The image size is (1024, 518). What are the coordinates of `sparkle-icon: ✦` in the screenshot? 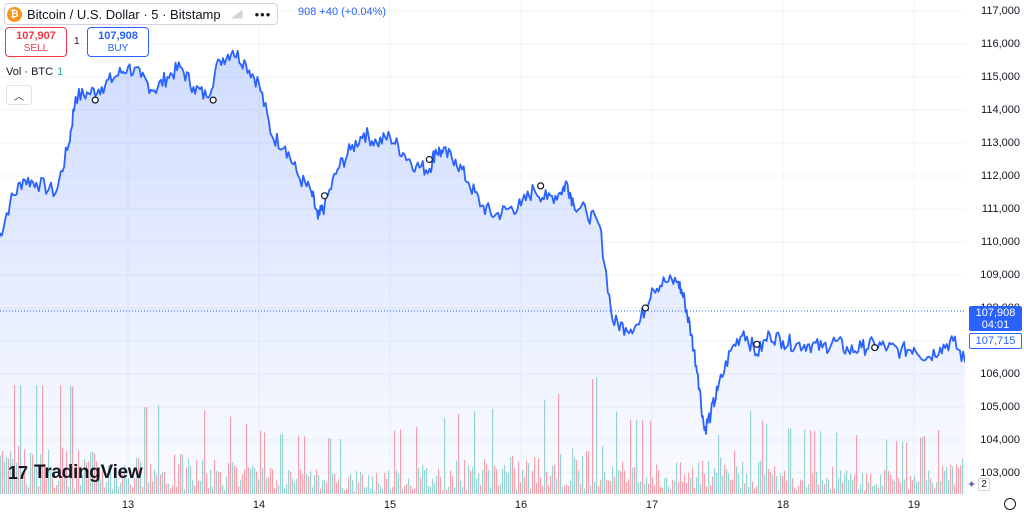 It's located at (972, 484).